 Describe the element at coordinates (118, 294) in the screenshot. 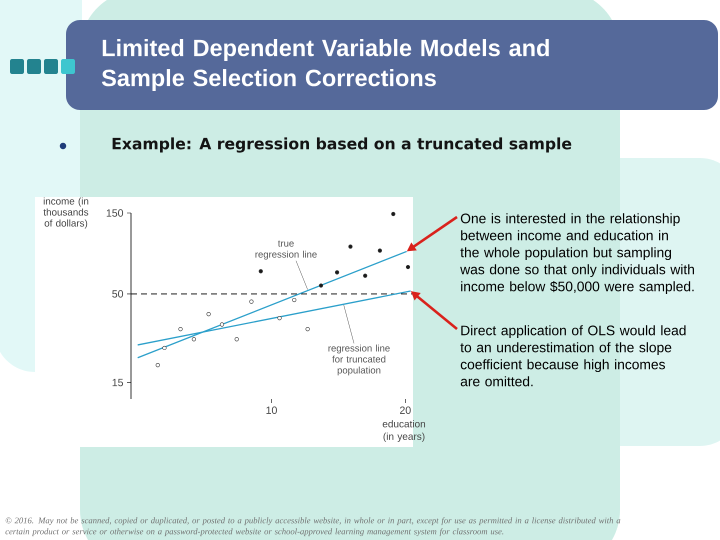

I see `y-tick-label: 50` at that location.